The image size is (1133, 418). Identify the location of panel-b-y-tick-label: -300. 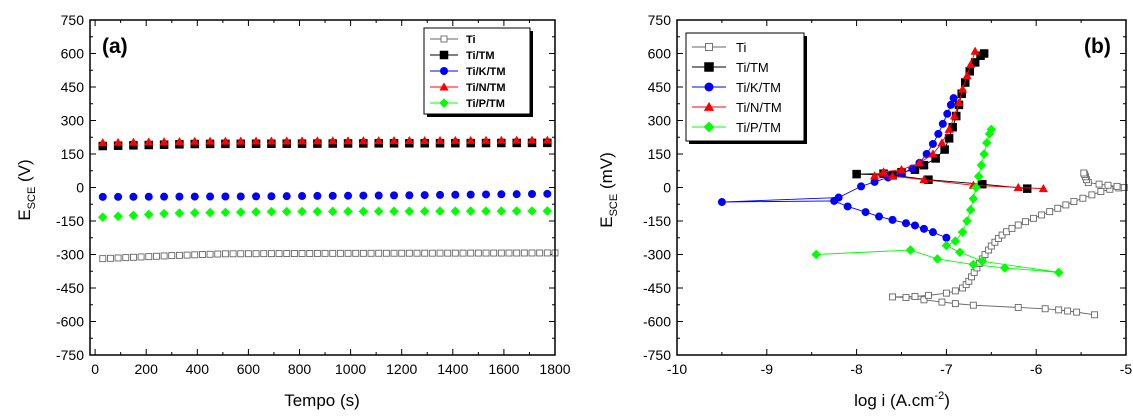
(657, 255).